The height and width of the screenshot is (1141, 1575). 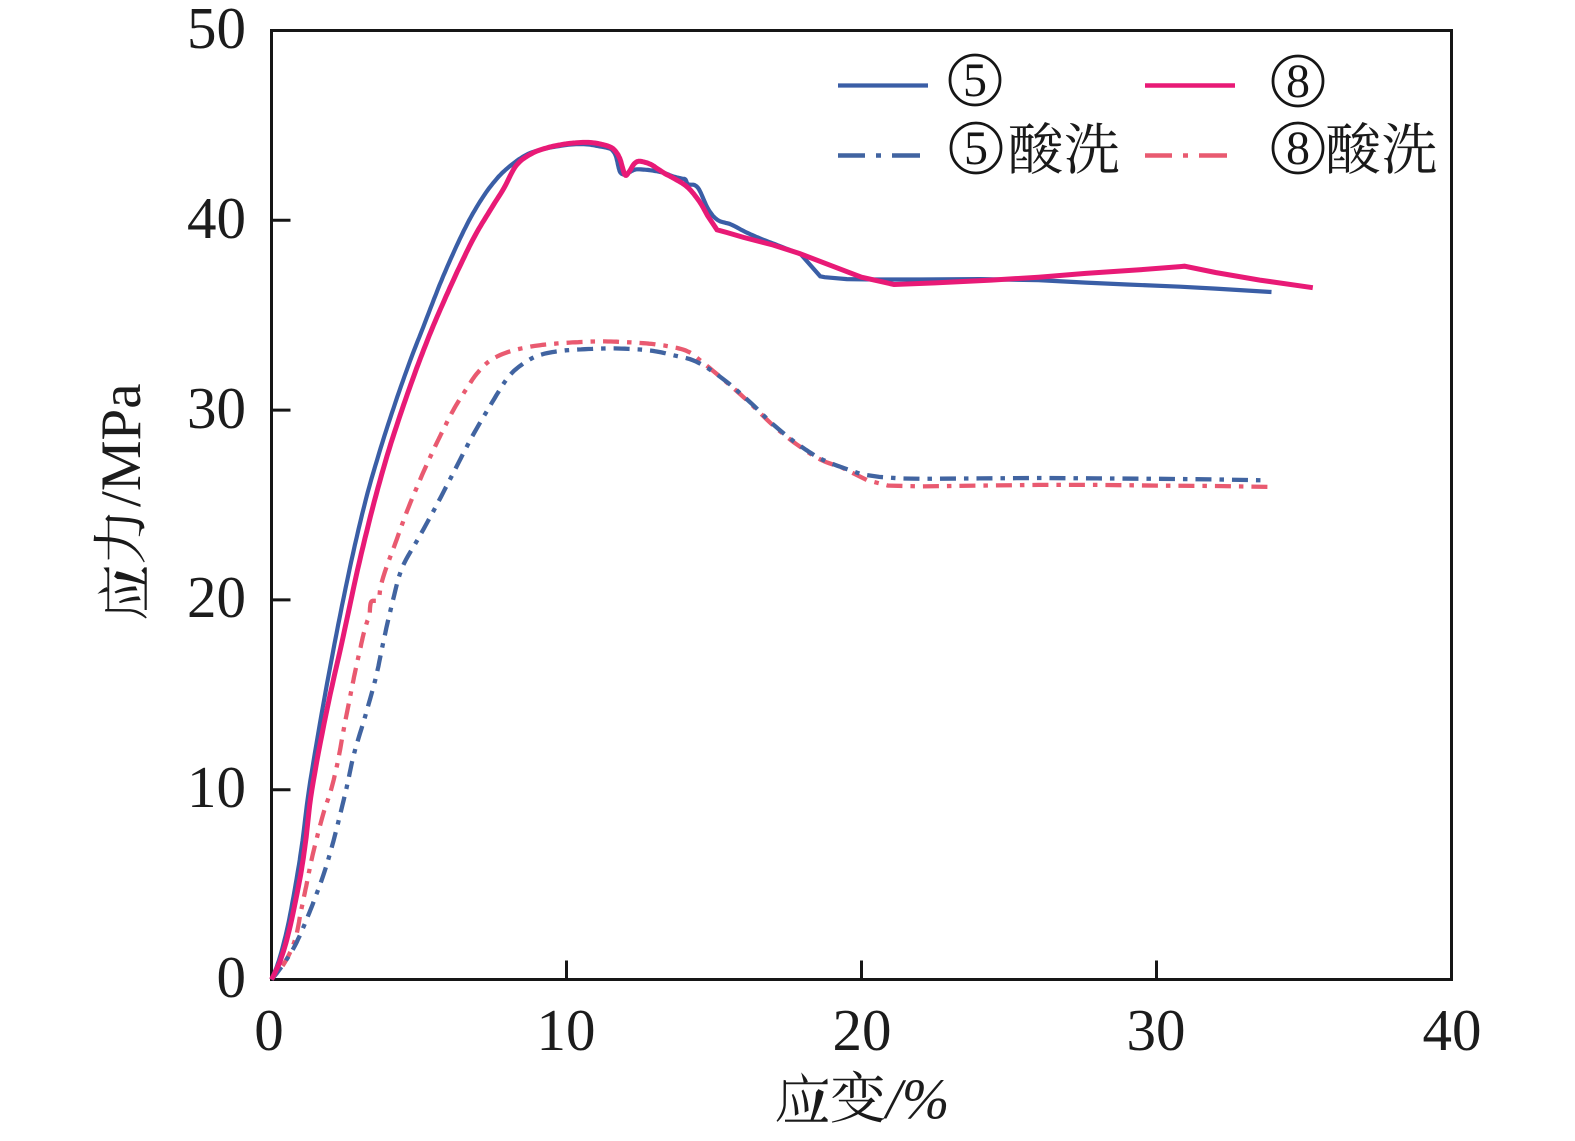 I want to click on svg-text: /MPa, so click(x=121, y=445).